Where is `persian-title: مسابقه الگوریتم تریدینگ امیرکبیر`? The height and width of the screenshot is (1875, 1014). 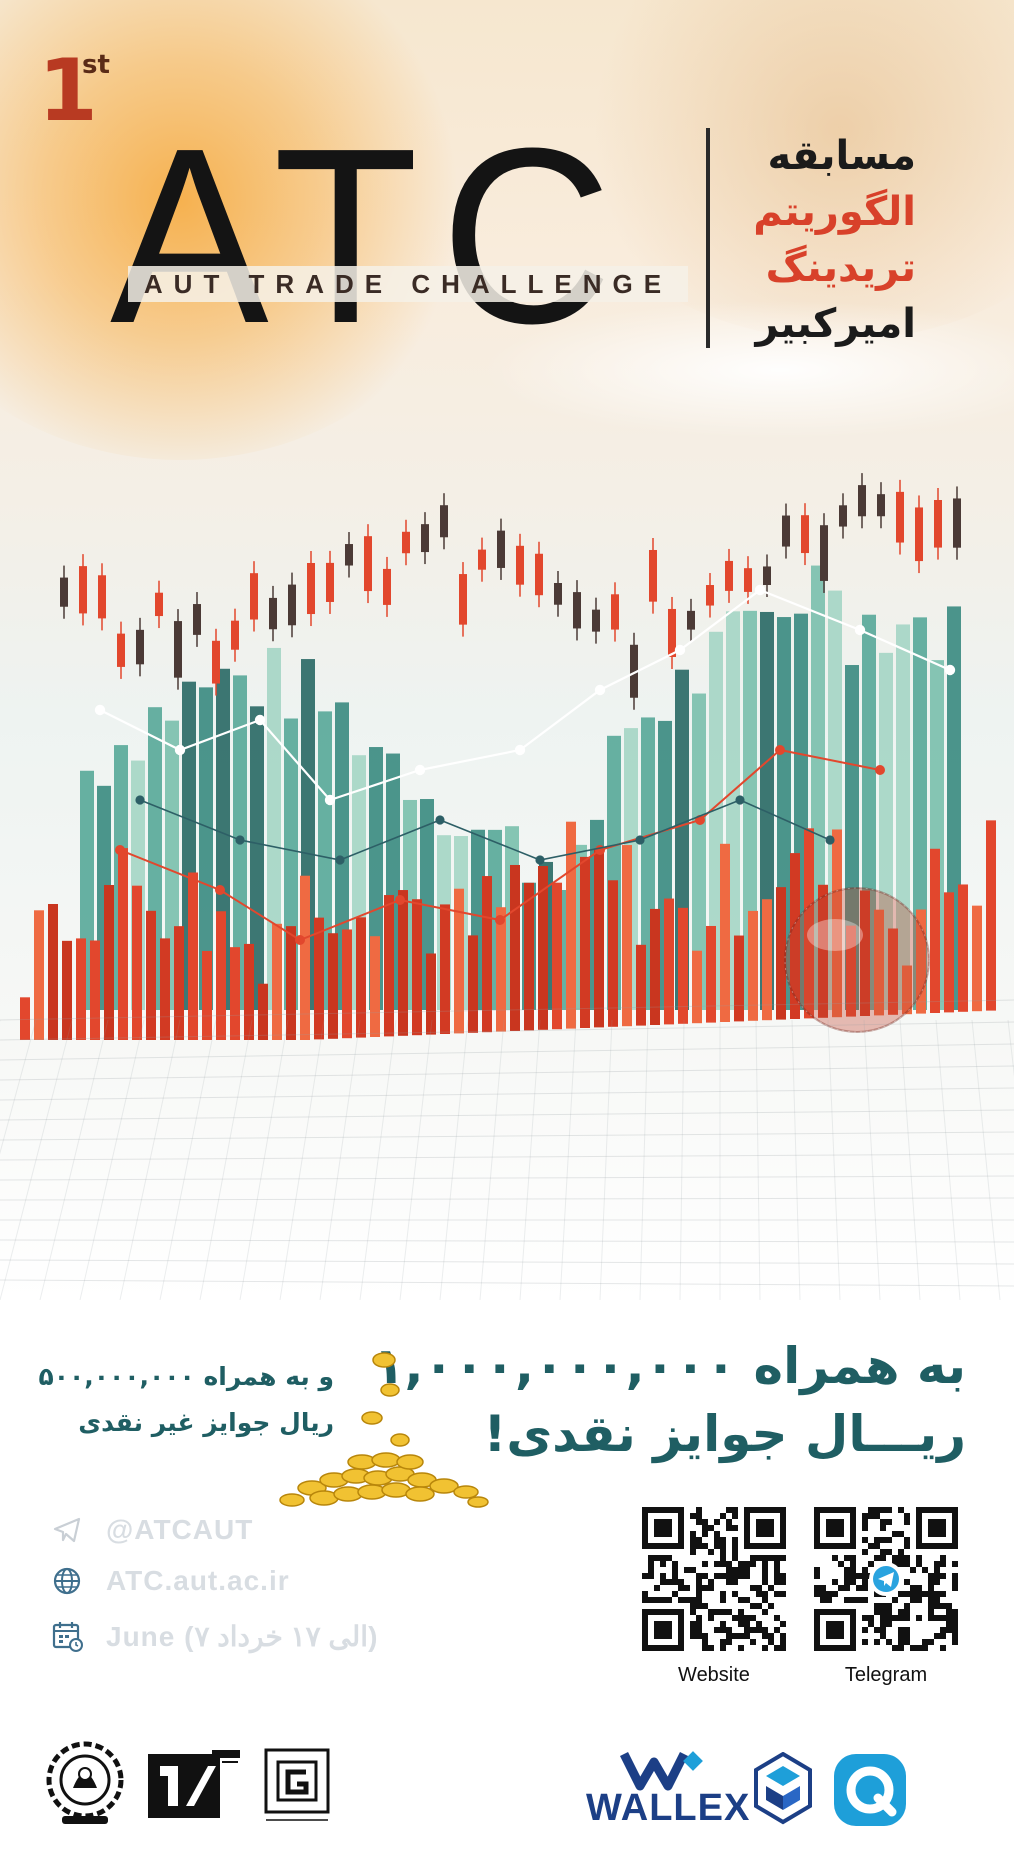
persian-title: مسابقه الگوریتم تریدینگ امیرکبیر is located at coordinates (818, 240).